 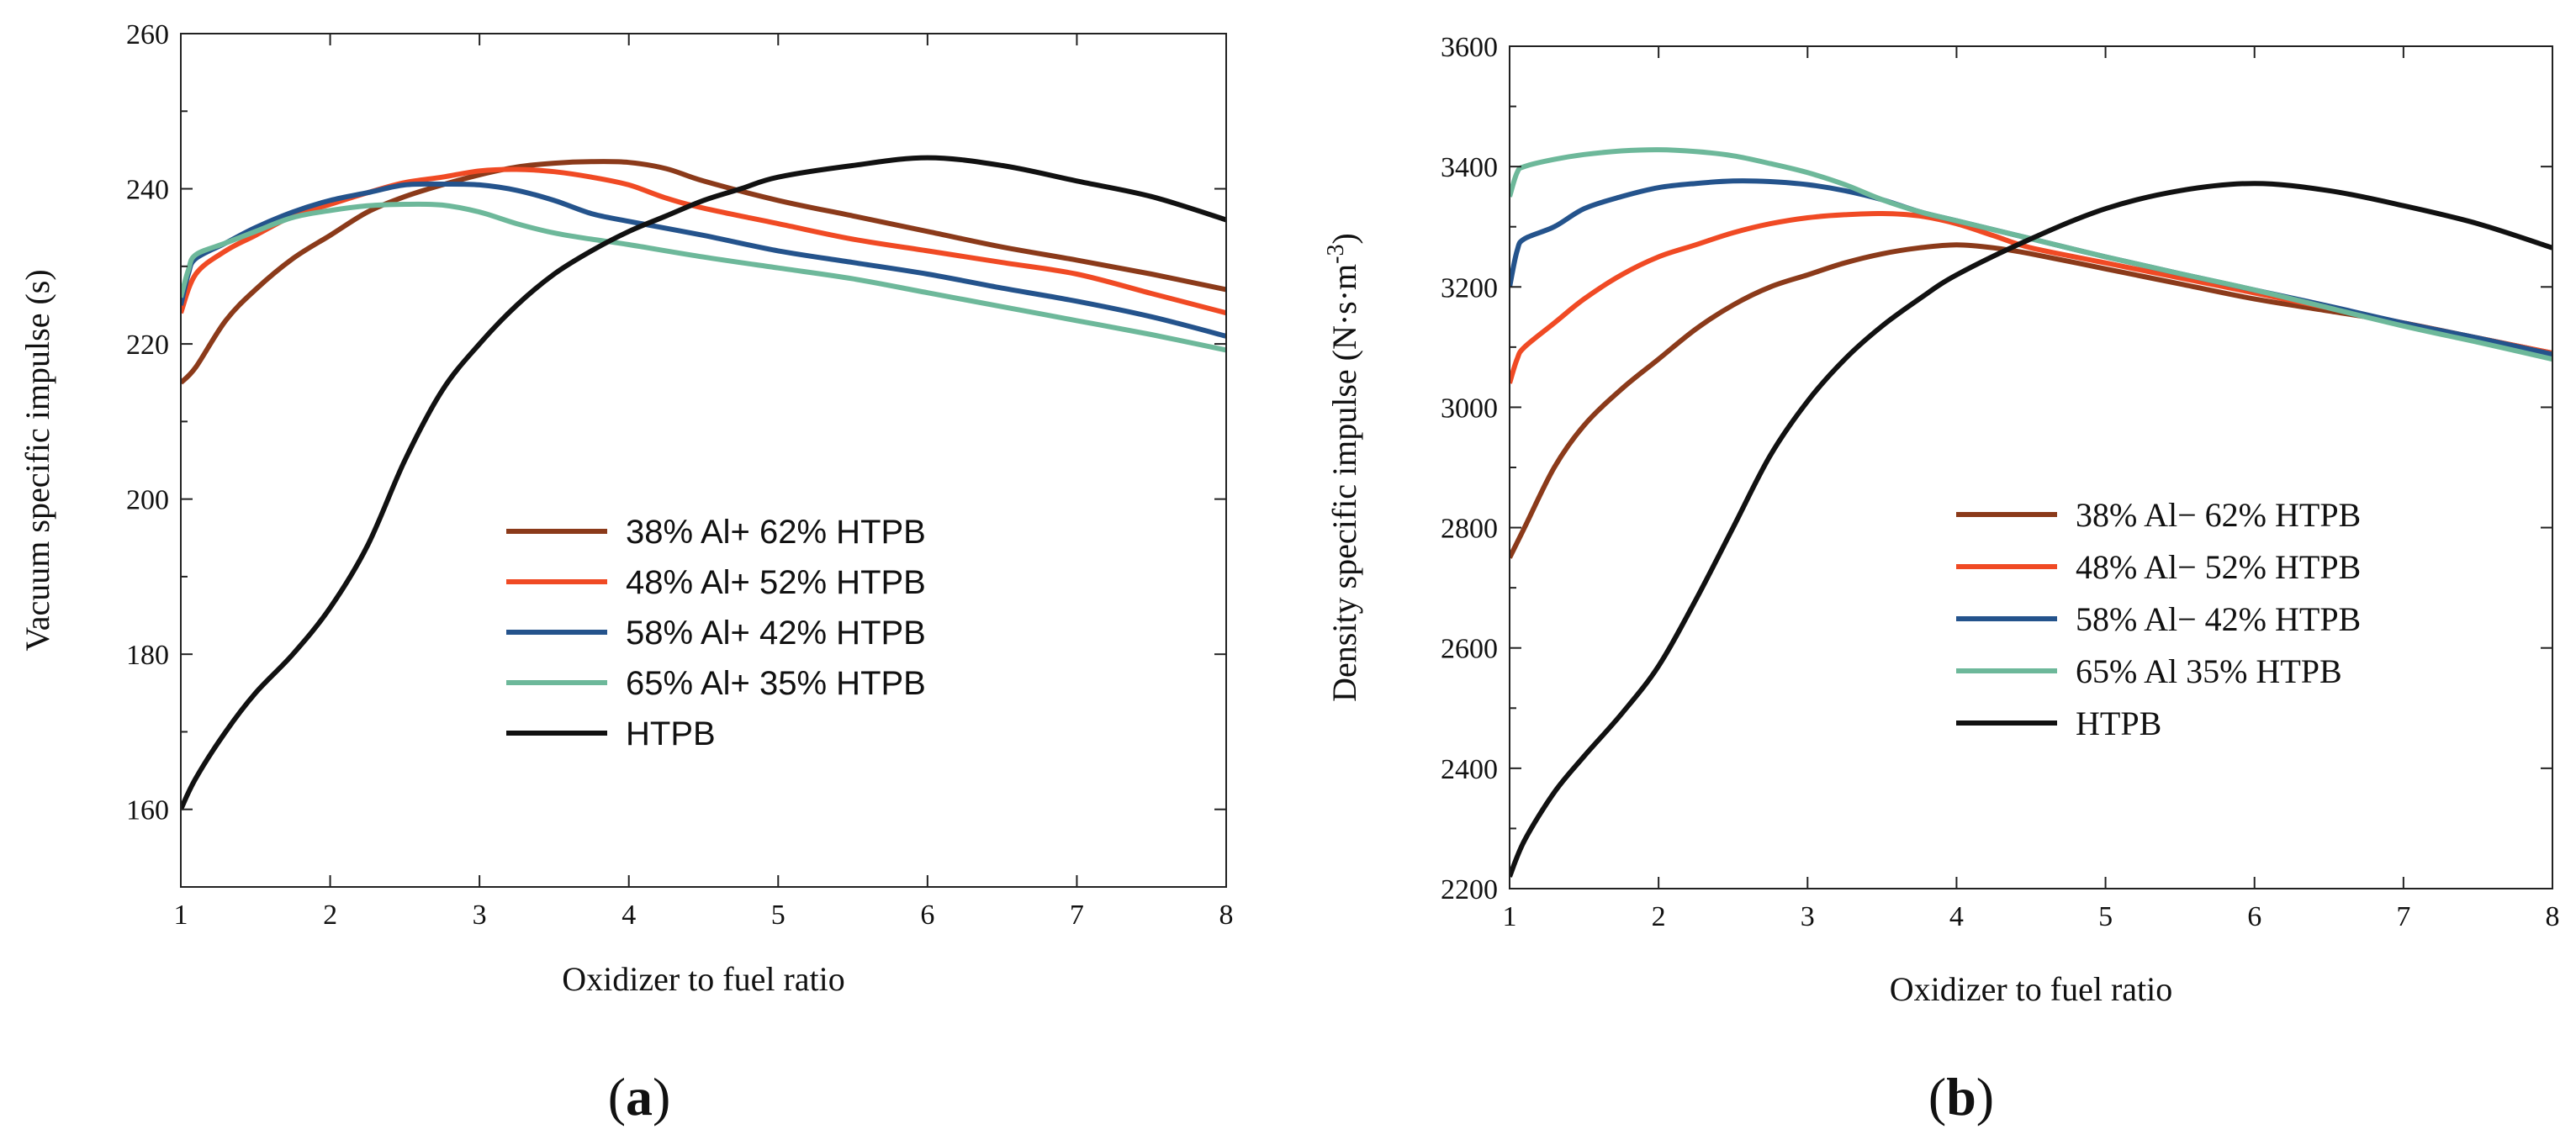 I want to click on legend-label-b-2: 58% Al− 42% HTPB, so click(x=2218, y=619).